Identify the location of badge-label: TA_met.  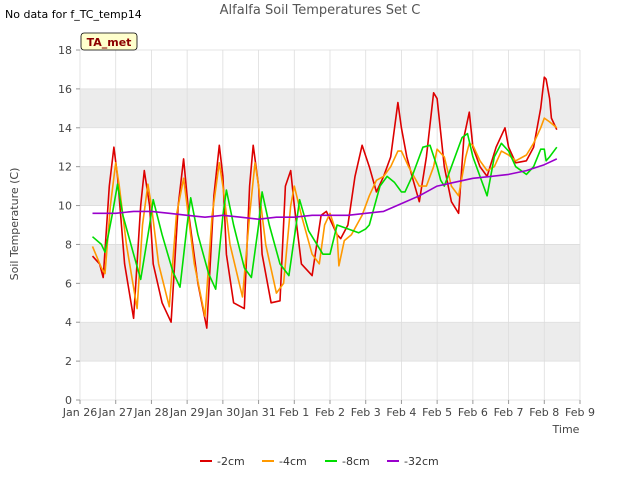
(109, 42).